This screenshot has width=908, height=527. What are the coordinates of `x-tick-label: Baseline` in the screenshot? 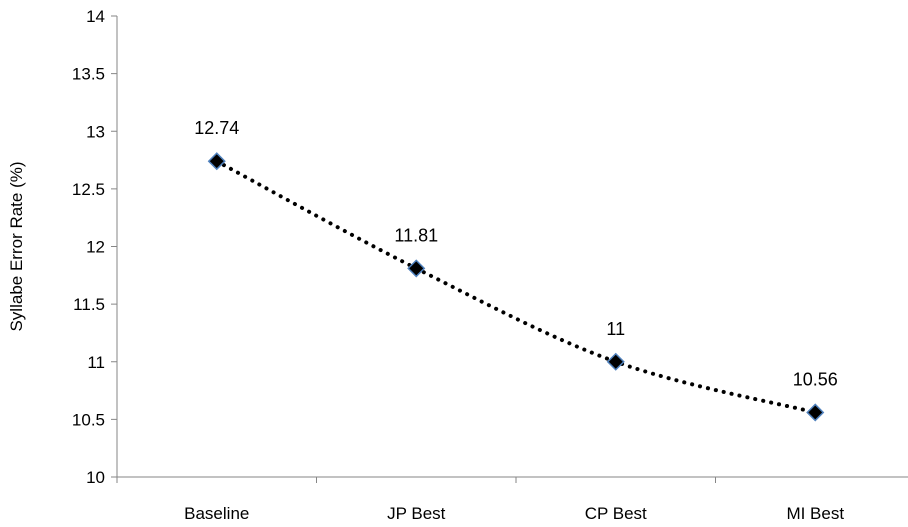 It's located at (216, 513).